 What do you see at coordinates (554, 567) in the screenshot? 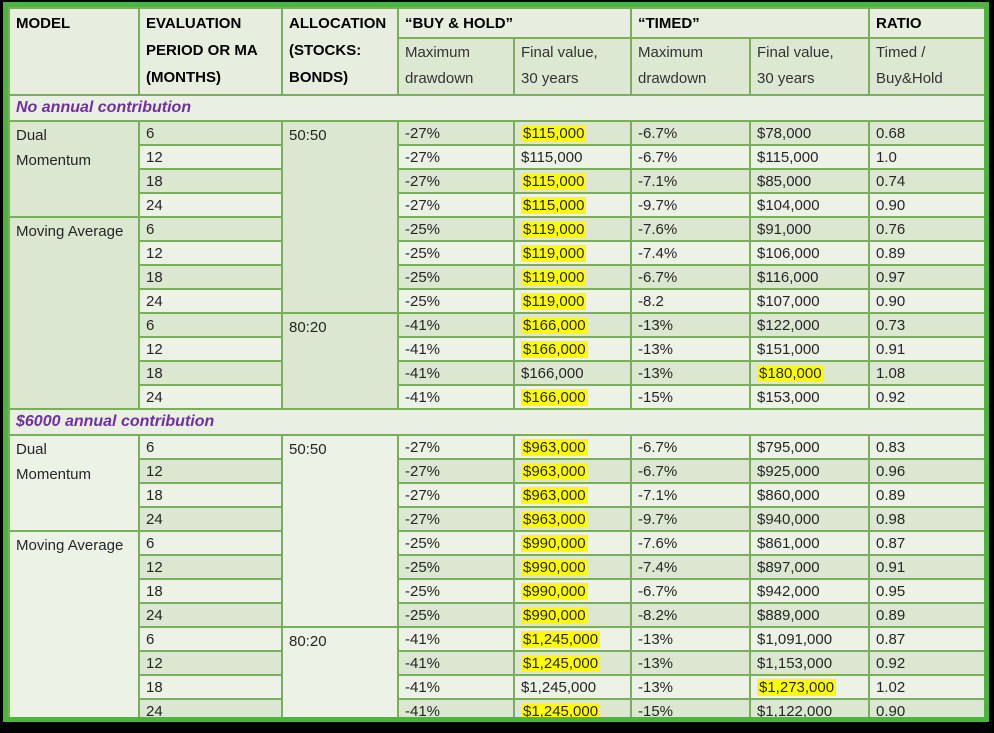
I see `highlighted-value: $990,000` at bounding box center [554, 567].